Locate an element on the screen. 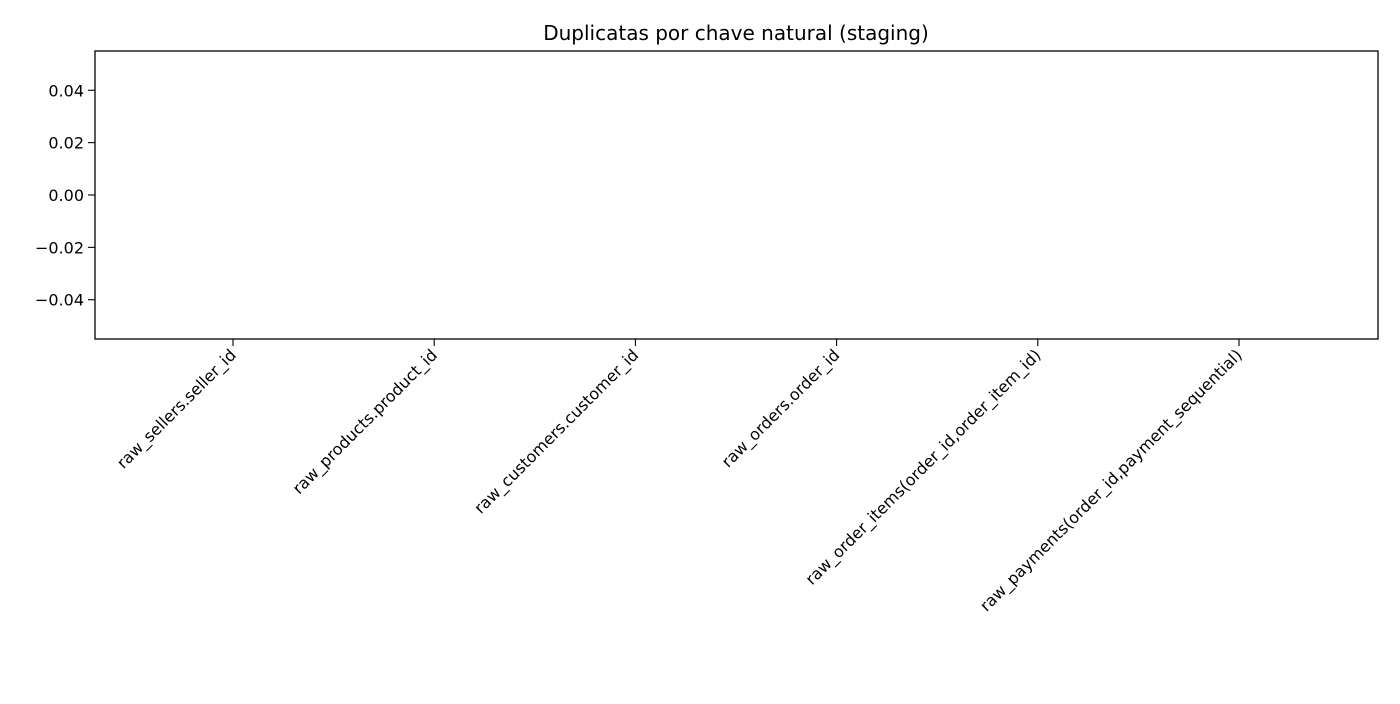 The width and height of the screenshot is (1400, 704). y-tick-label: 0.04 is located at coordinates (66, 90).